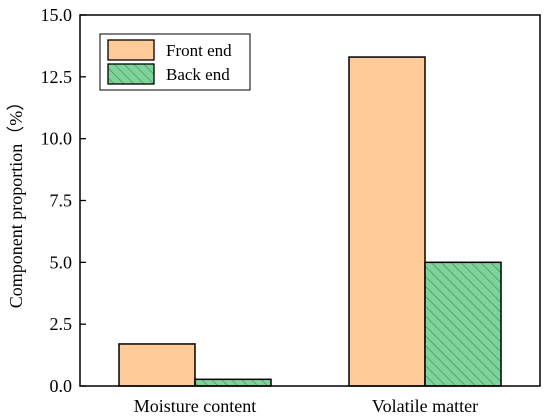  I want to click on bar-front-end-moisture-content, so click(157, 365).